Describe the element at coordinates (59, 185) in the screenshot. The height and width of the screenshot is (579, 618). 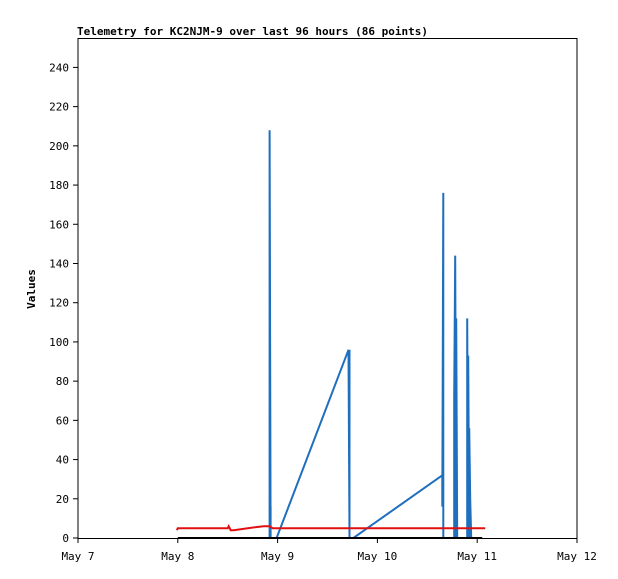
I see `y-tick-label: 180` at that location.